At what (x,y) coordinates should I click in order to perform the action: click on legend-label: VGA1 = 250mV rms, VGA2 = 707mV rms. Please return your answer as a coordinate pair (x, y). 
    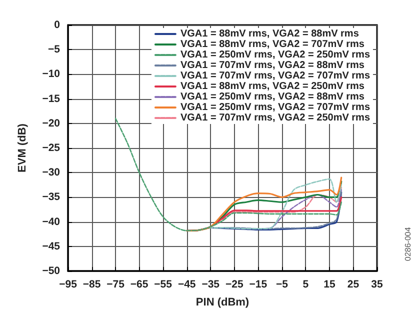
    Looking at the image, I should click on (275, 107).